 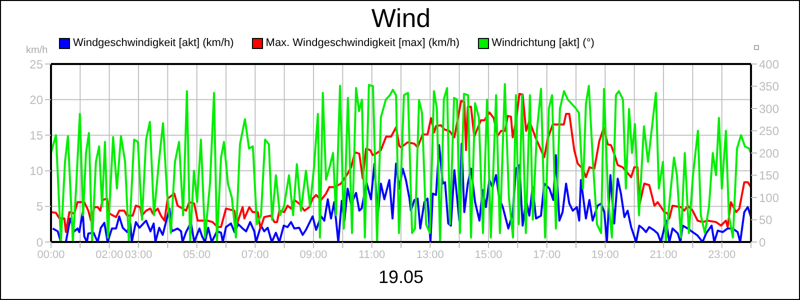 I want to click on legend-label: Windgeschwindigkeit [akt] (km/h), so click(x=153, y=43).